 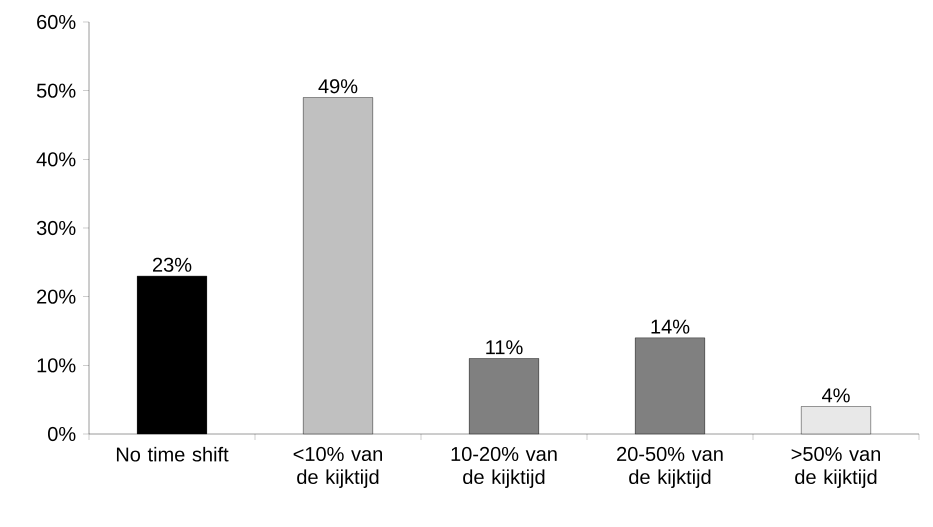 What do you see at coordinates (56, 91) in the screenshot?
I see `y-tick-label: 50%` at bounding box center [56, 91].